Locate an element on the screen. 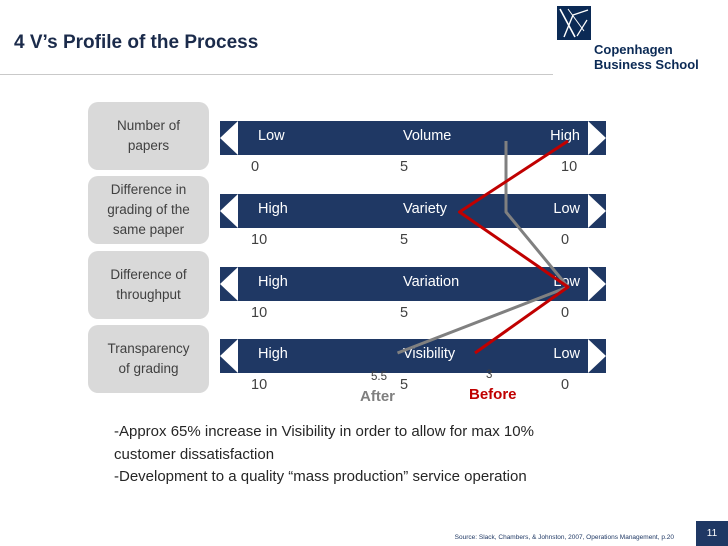 Image resolution: width=728 pixels, height=546 pixels. criterion-box: Number of papers is located at coordinates (148, 136).